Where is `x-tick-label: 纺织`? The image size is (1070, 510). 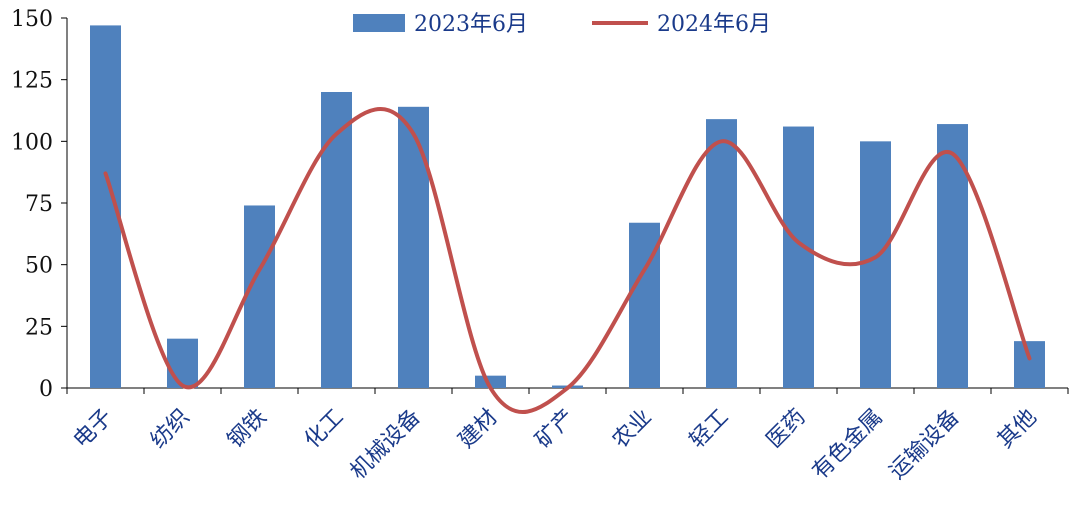 x-tick-label: 纺织 is located at coordinates (170, 429).